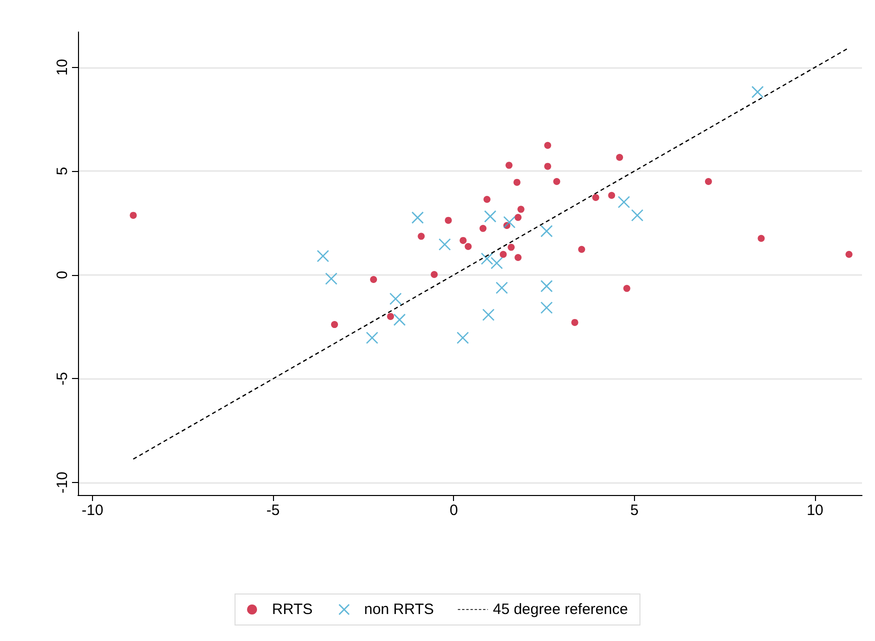 This screenshot has height=641, width=875. I want to click on y-tick-label: 10, so click(62, 67).